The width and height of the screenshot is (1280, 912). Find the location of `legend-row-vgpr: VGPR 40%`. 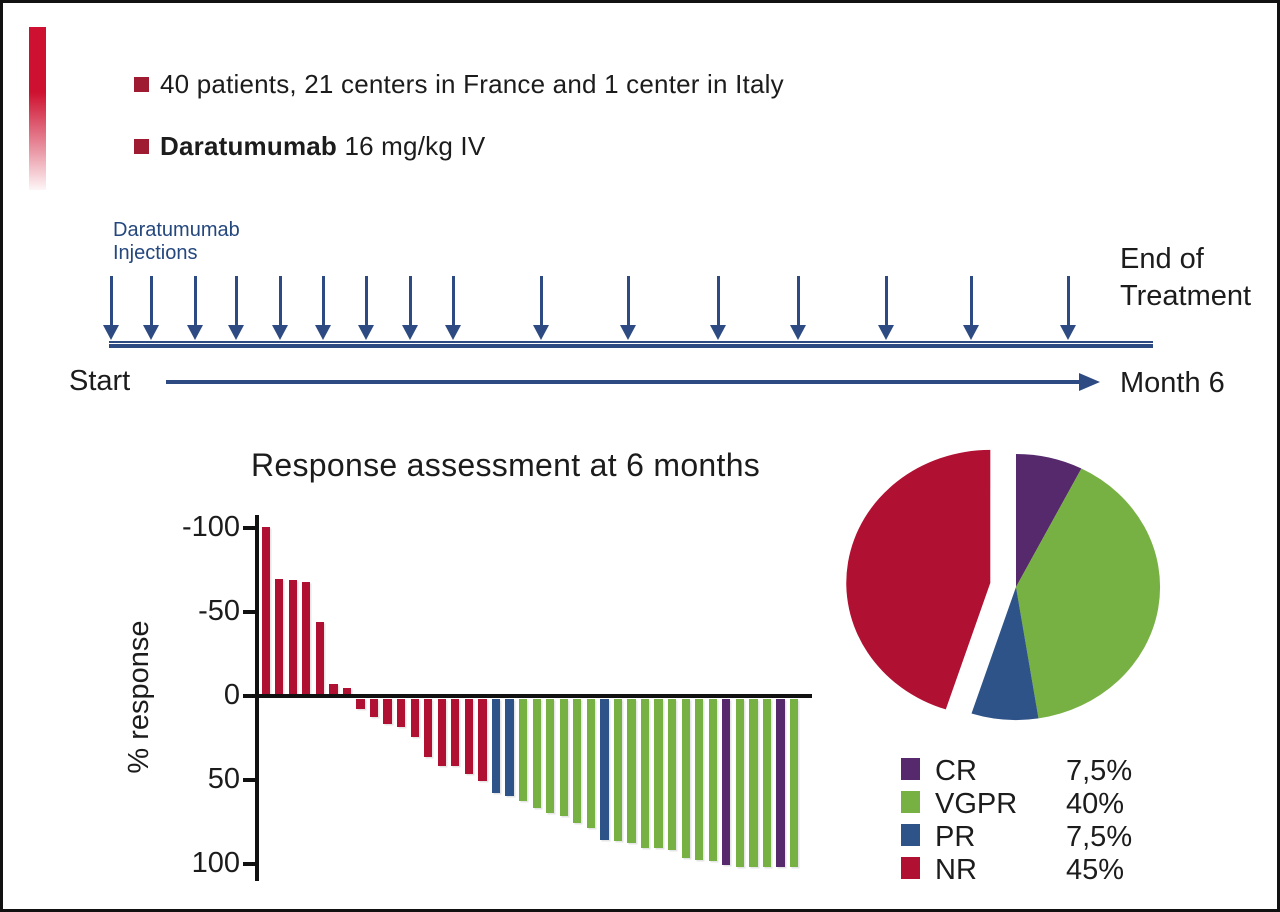

legend-row-vgpr: VGPR 40% is located at coordinates (1031, 804).